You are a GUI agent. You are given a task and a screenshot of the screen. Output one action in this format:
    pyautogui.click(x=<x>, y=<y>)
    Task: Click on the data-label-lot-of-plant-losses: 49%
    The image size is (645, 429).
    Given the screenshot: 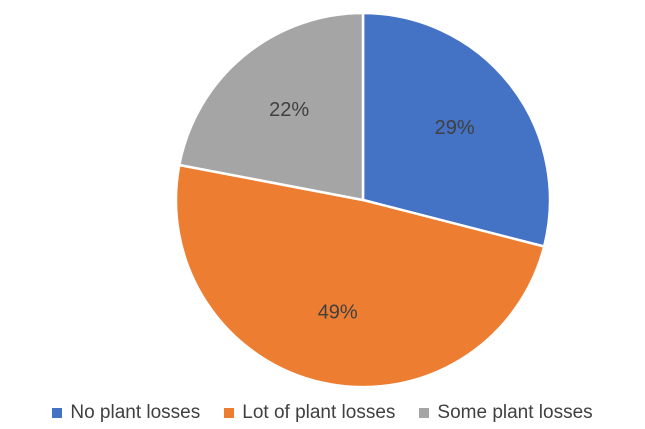 What is the action you would take?
    pyautogui.click(x=338, y=312)
    